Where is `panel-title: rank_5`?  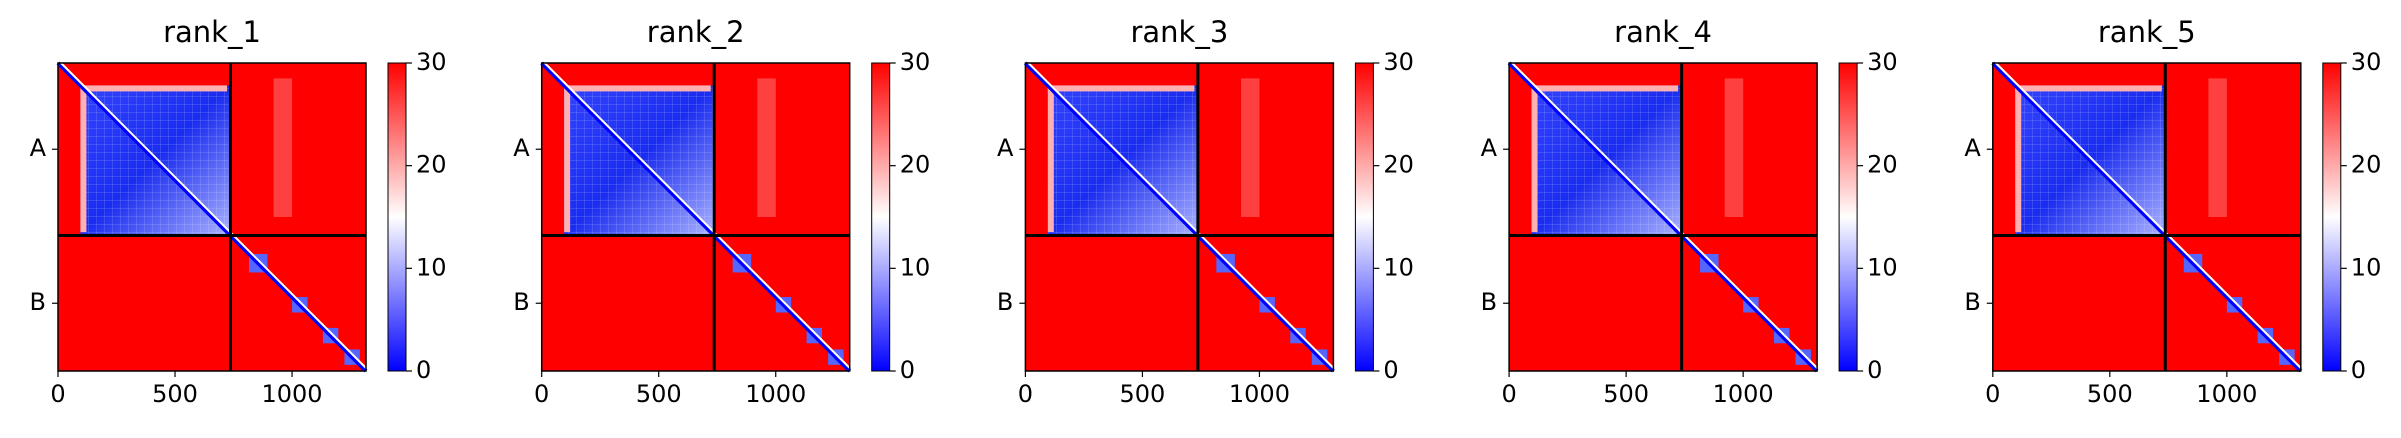
panel-title: rank_5 is located at coordinates (2147, 32).